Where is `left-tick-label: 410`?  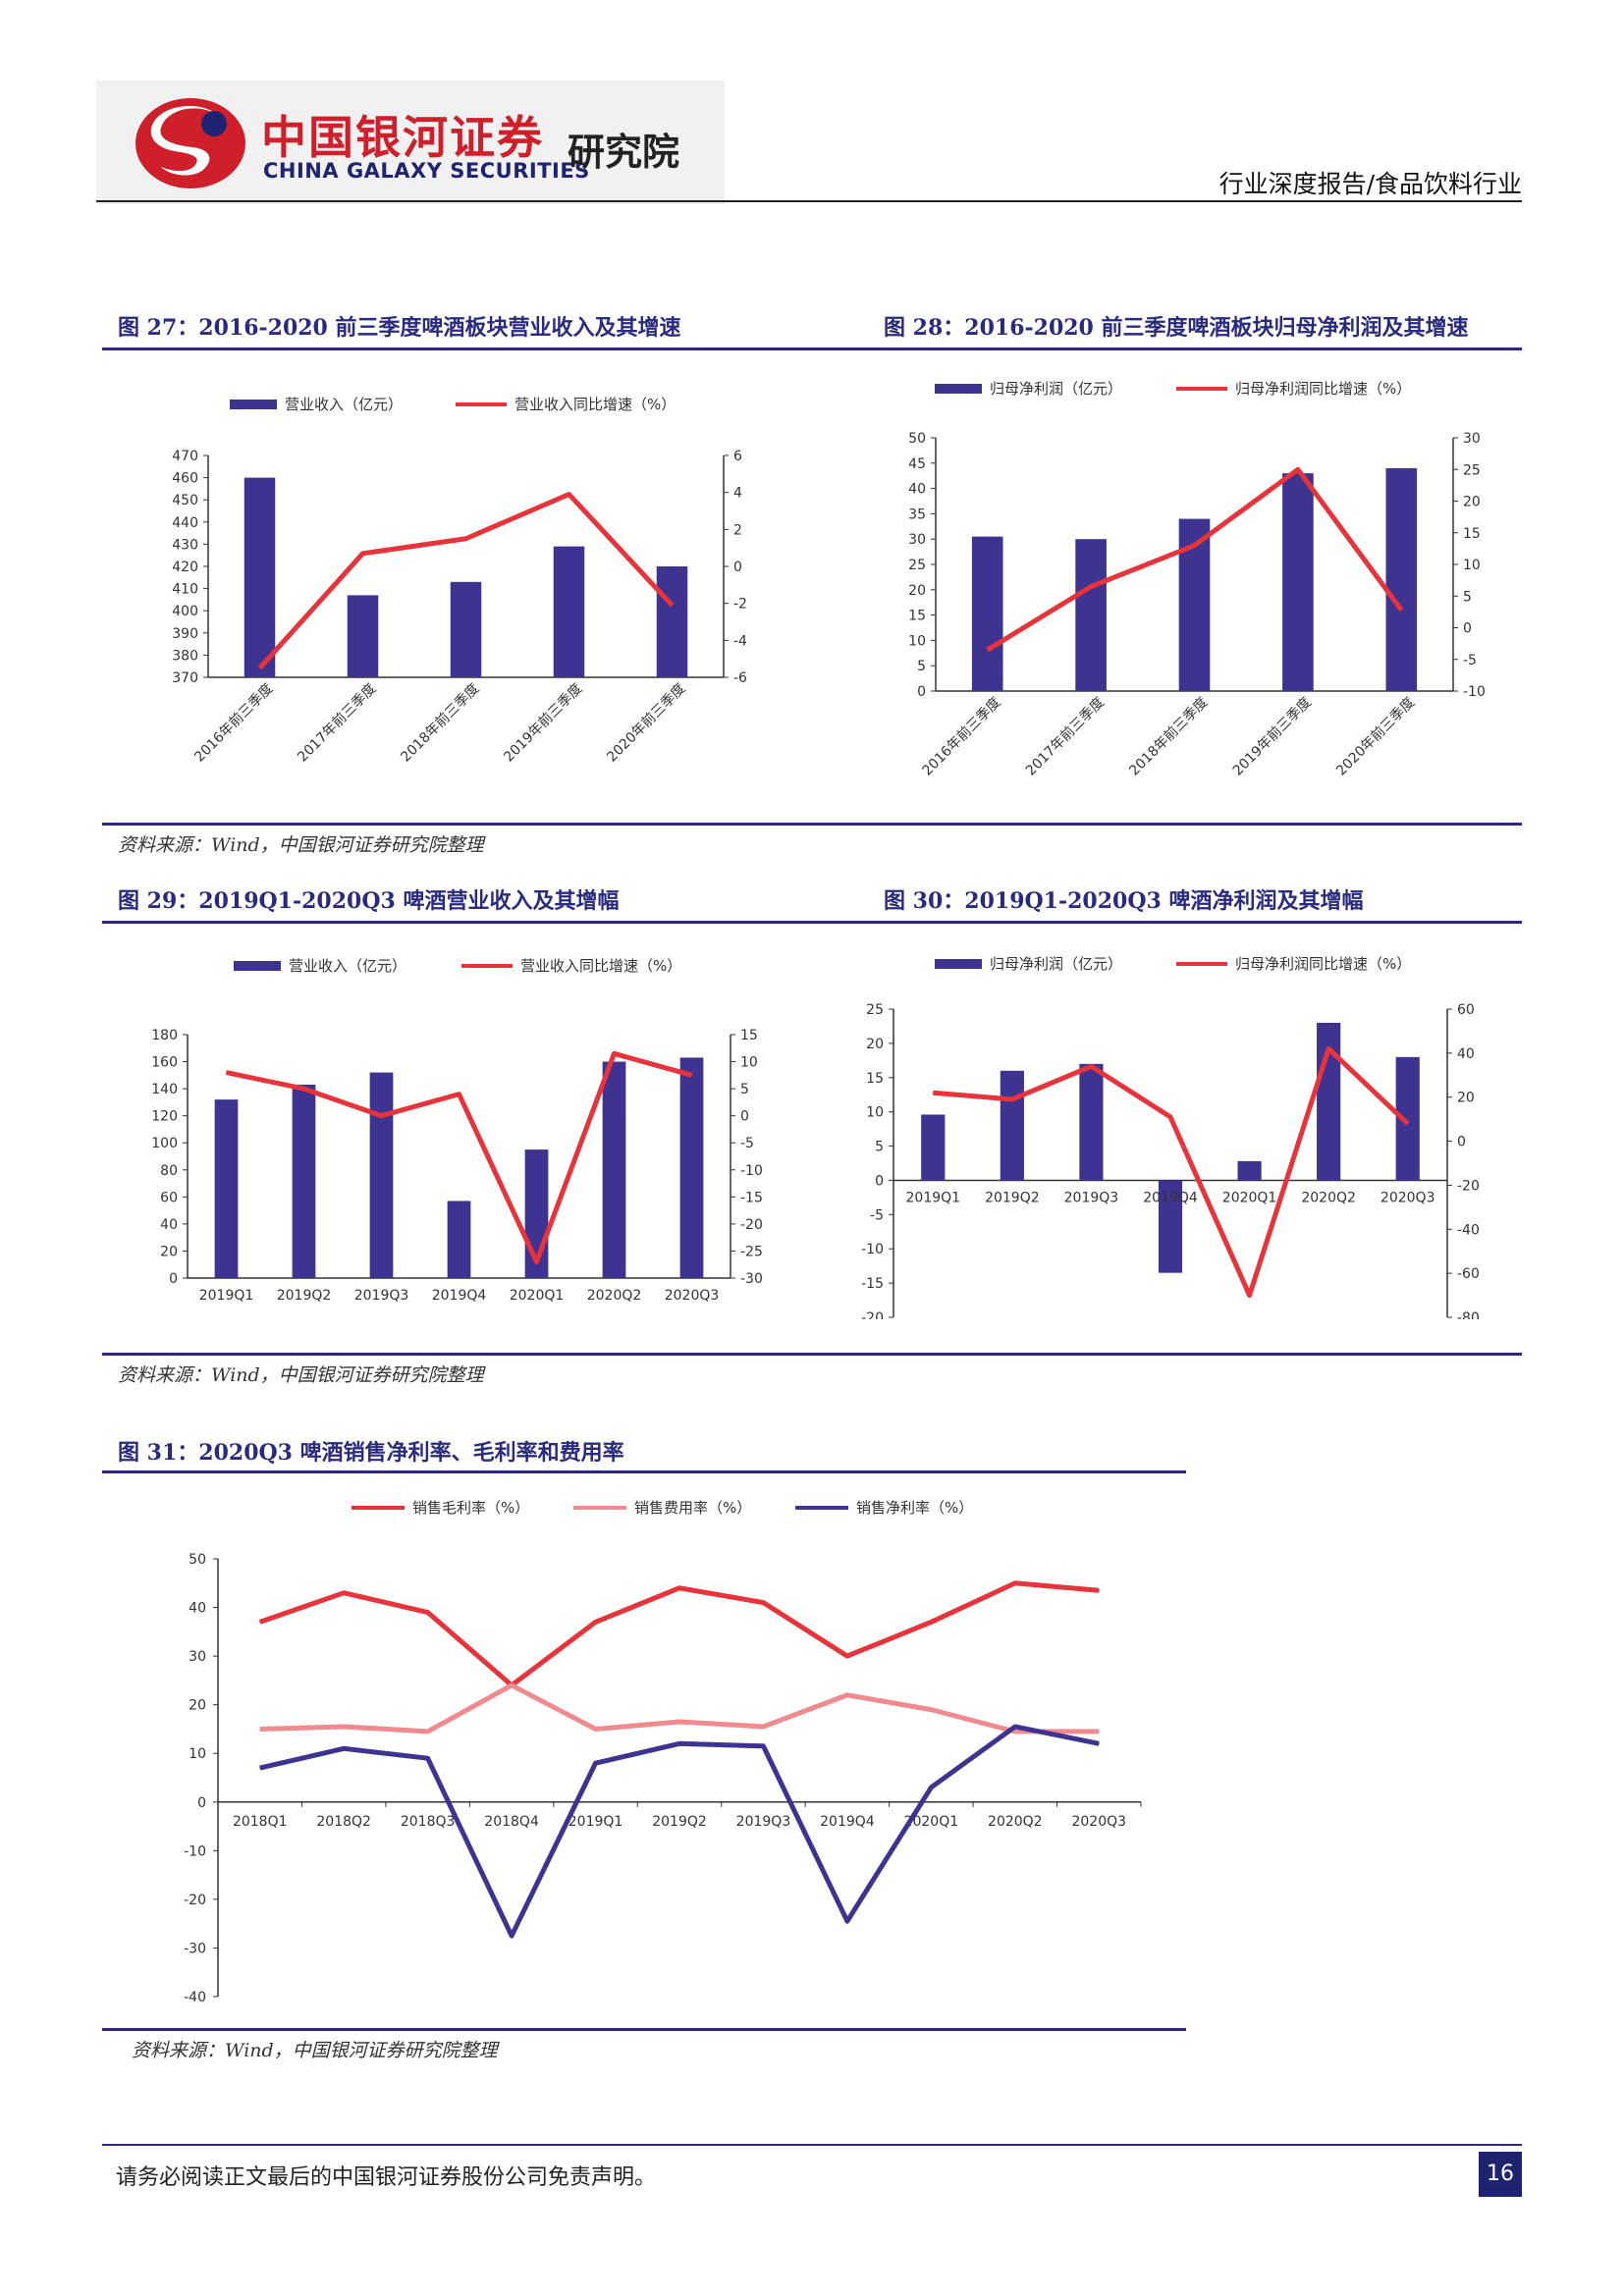
left-tick-label: 410 is located at coordinates (185, 590).